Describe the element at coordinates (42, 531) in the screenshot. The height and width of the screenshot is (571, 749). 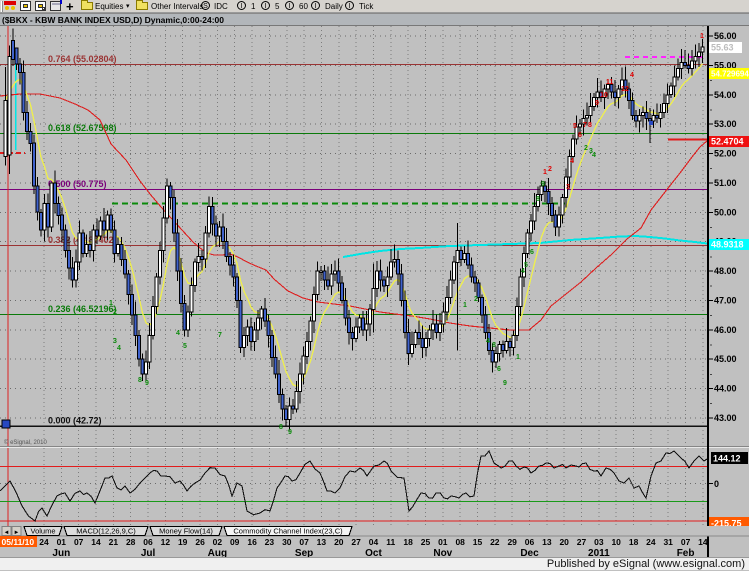
I see `svg-text: Volume` at that location.